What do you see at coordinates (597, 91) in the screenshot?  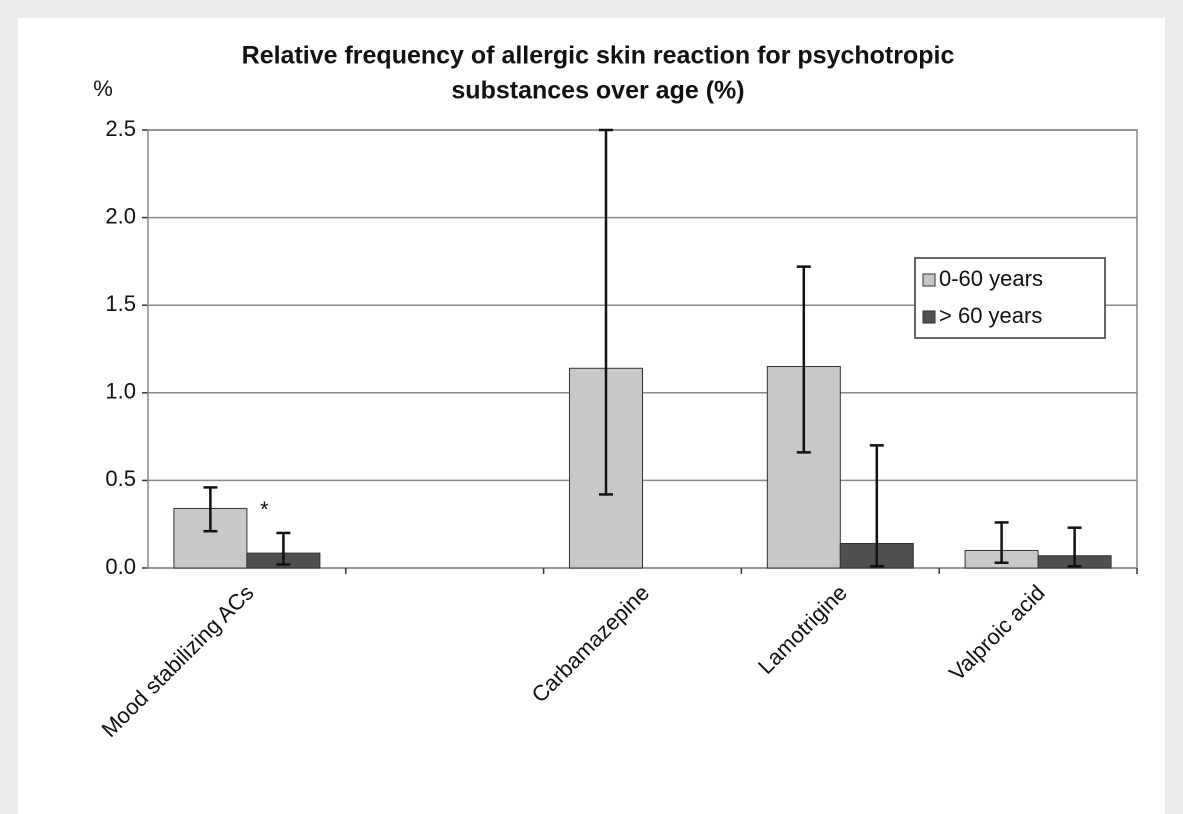 I see `chart-title: substances over age (%)` at bounding box center [597, 91].